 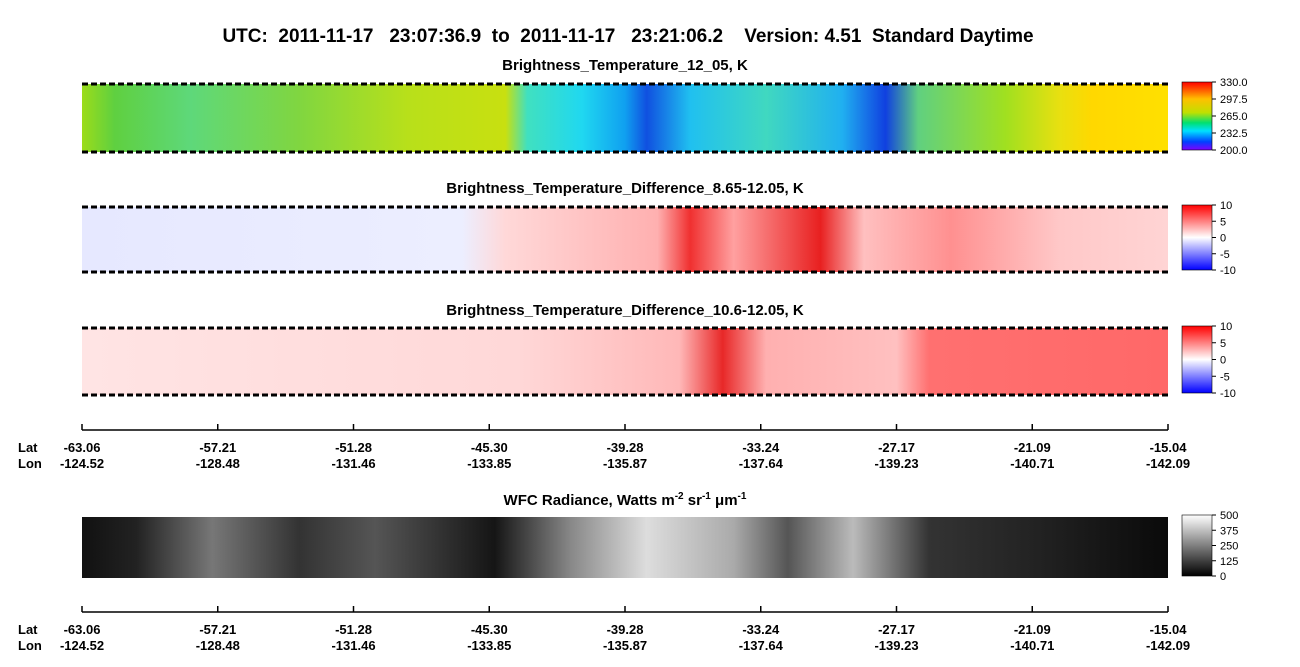 What do you see at coordinates (1229, 562) in the screenshot?
I see `colorbar-label: 125` at bounding box center [1229, 562].